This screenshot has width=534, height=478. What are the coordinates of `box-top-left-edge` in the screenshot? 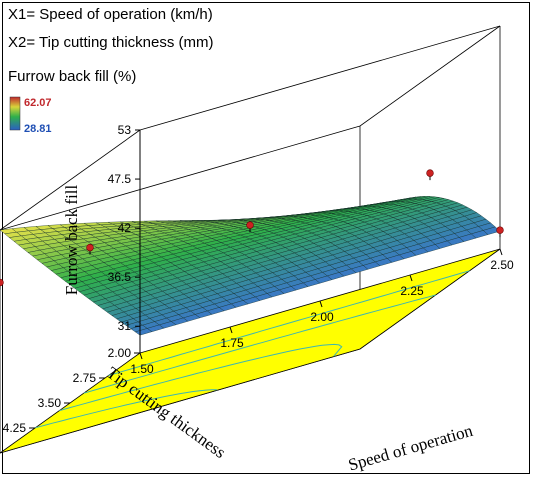 It's located at (70, 180).